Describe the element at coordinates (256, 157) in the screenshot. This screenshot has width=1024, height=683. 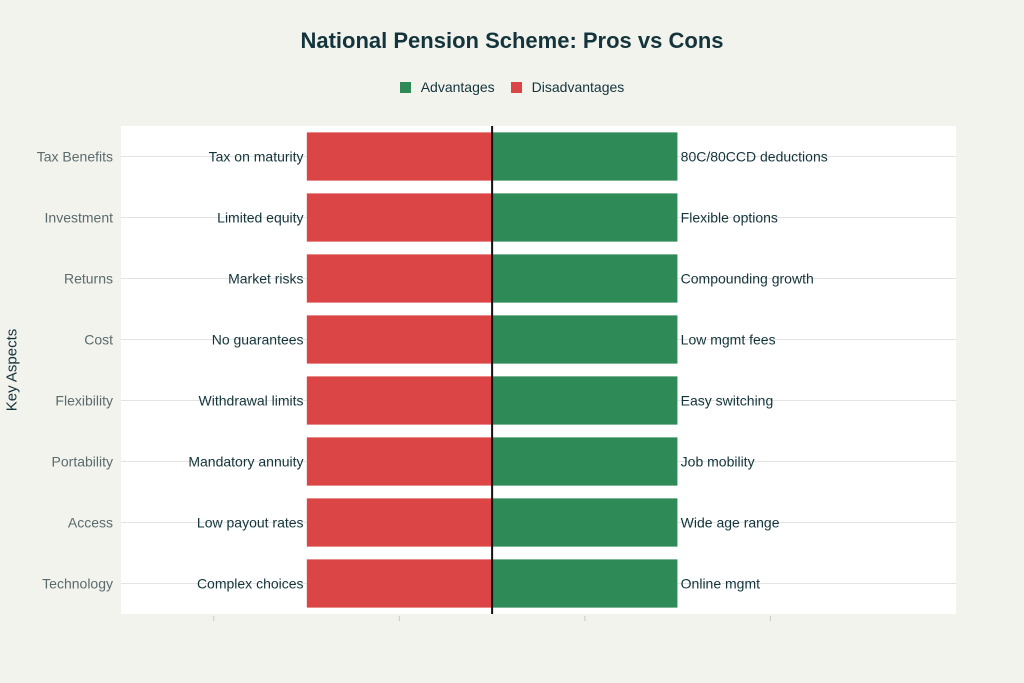
I see `data-label-disadvantage: Tax on maturity` at that location.